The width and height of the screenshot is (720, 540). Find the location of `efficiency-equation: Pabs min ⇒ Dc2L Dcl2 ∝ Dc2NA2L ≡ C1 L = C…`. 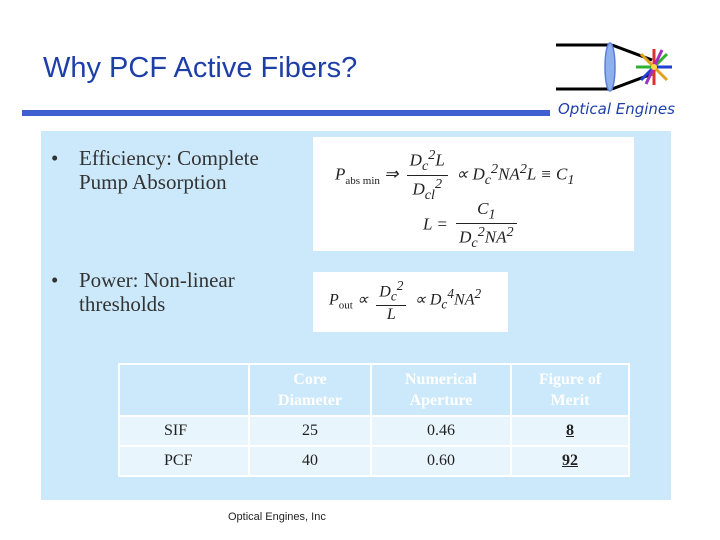

efficiency-equation: Pabs min ⇒ Dc2L Dcl2 ∝ Dc2NA2L ≡ C1 L = C… is located at coordinates (473, 194).